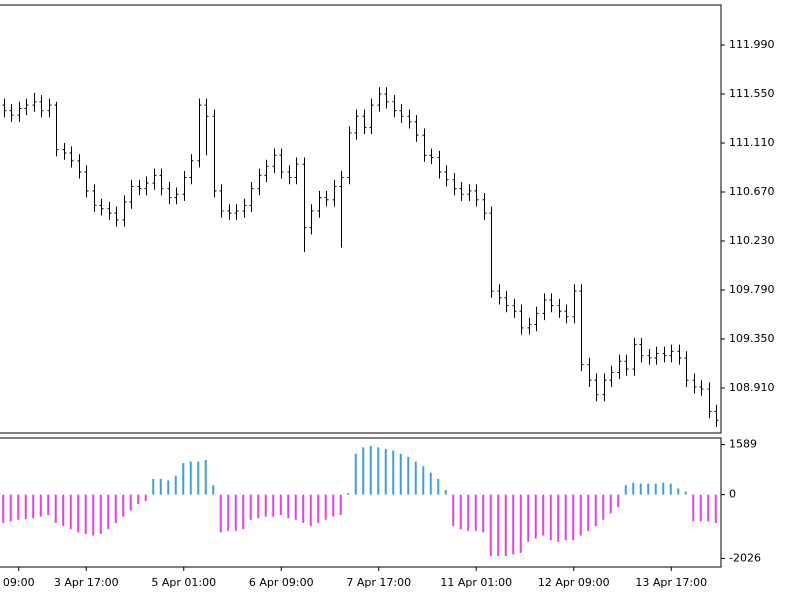 This screenshot has height=600, width=800. What do you see at coordinates (752, 338) in the screenshot?
I see `y-tick-label: 109.350` at bounding box center [752, 338].